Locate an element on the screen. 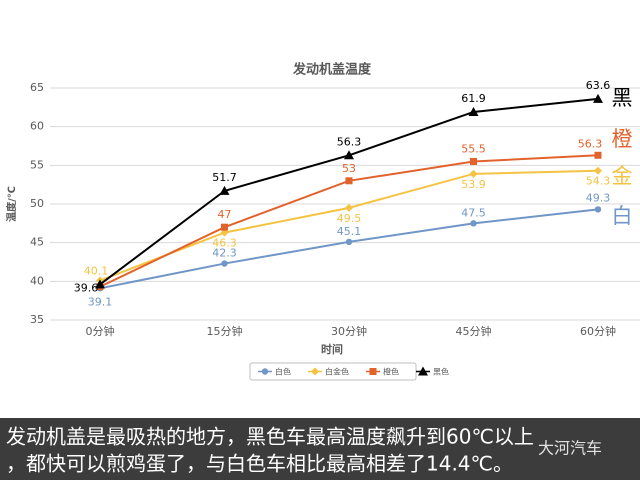  data-label: 47 is located at coordinates (225, 214).